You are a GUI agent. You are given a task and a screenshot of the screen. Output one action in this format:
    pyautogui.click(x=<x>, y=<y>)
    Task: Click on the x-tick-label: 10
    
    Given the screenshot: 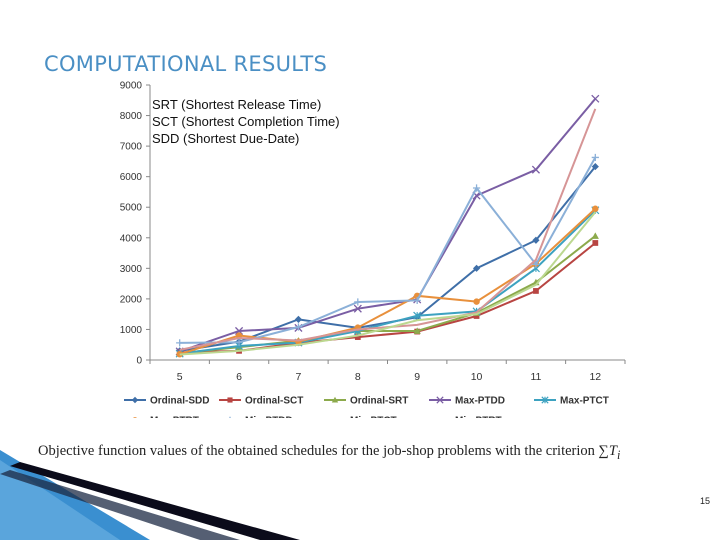 What is the action you would take?
    pyautogui.click(x=477, y=377)
    